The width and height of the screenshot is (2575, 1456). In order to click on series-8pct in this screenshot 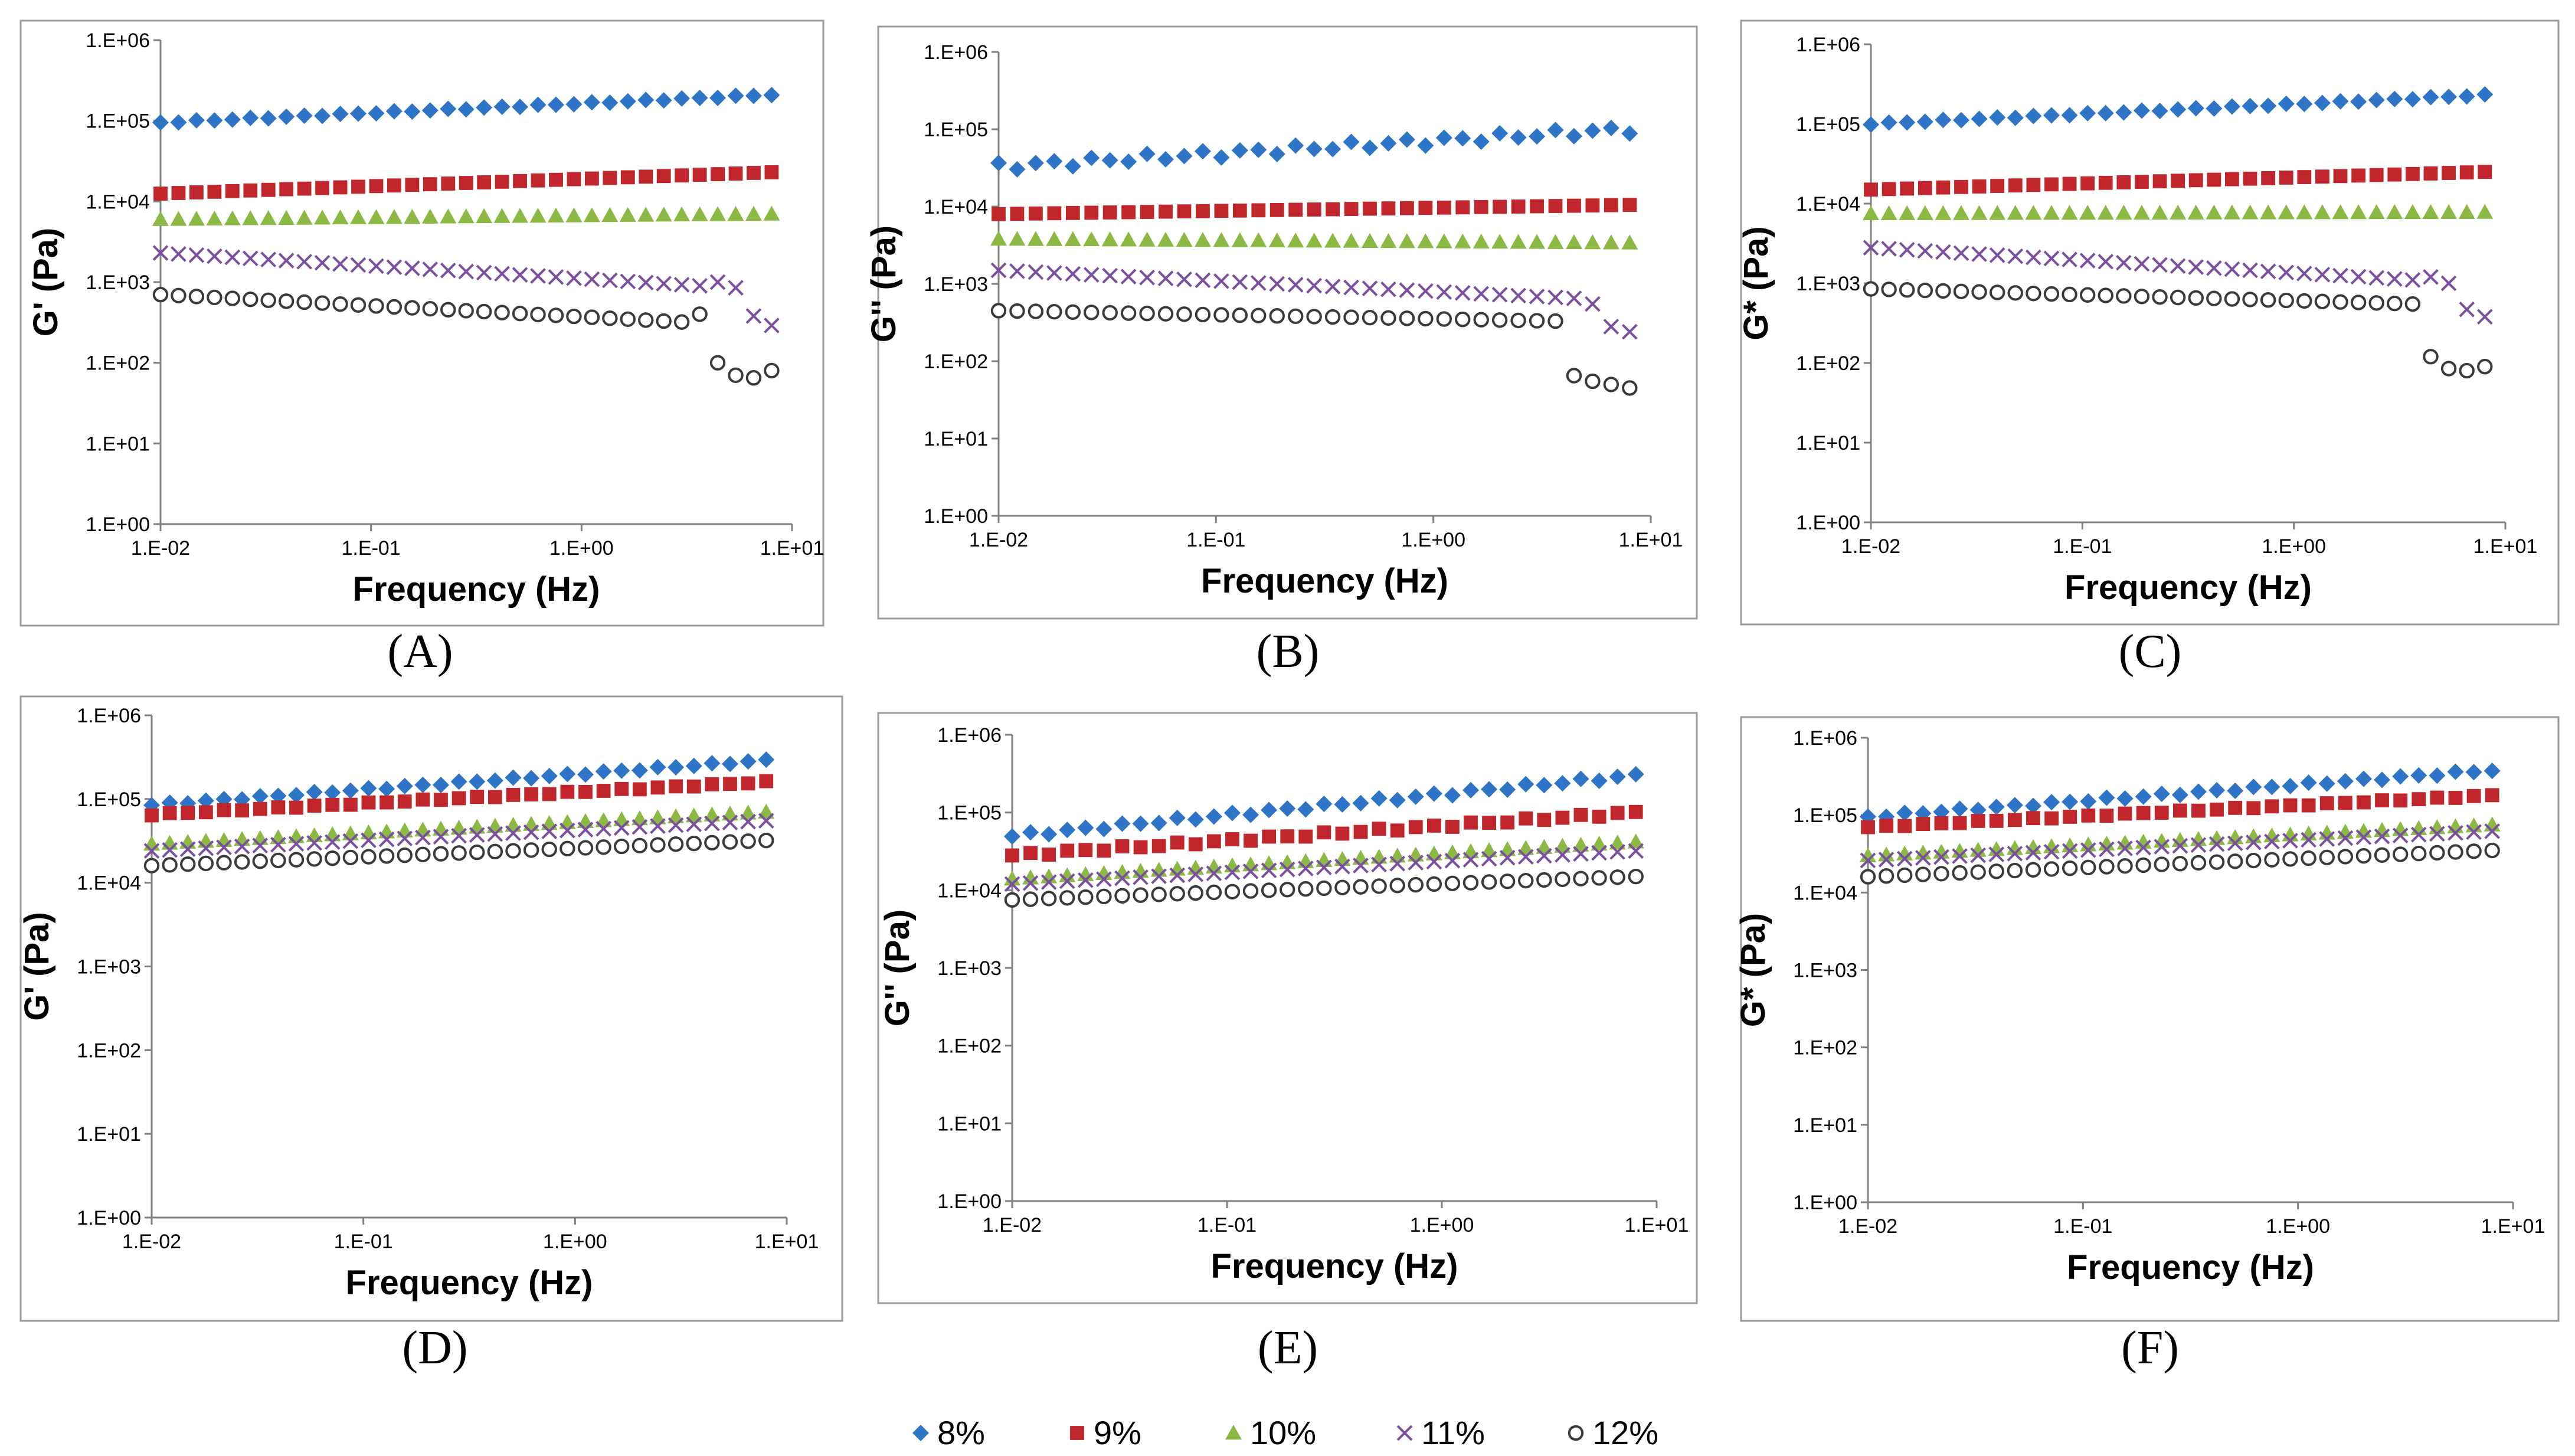, I will do `click(2178, 109)`.